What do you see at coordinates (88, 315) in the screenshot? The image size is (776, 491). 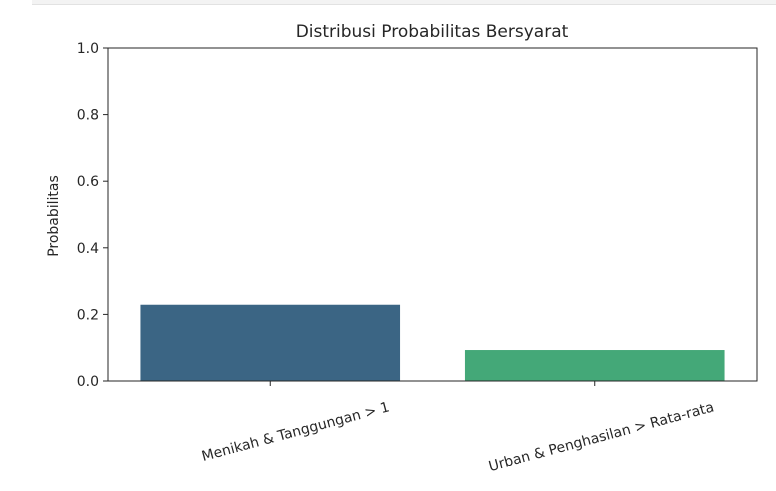 I see `y-tick-label: 0.2` at bounding box center [88, 315].